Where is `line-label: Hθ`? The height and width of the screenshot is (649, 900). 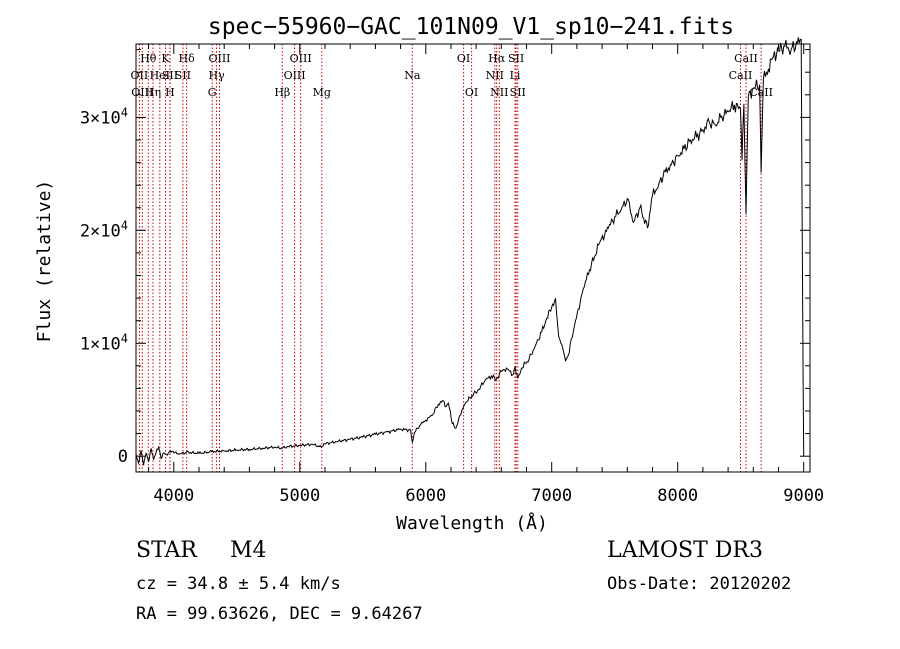 line-label: Hθ is located at coordinates (148, 58).